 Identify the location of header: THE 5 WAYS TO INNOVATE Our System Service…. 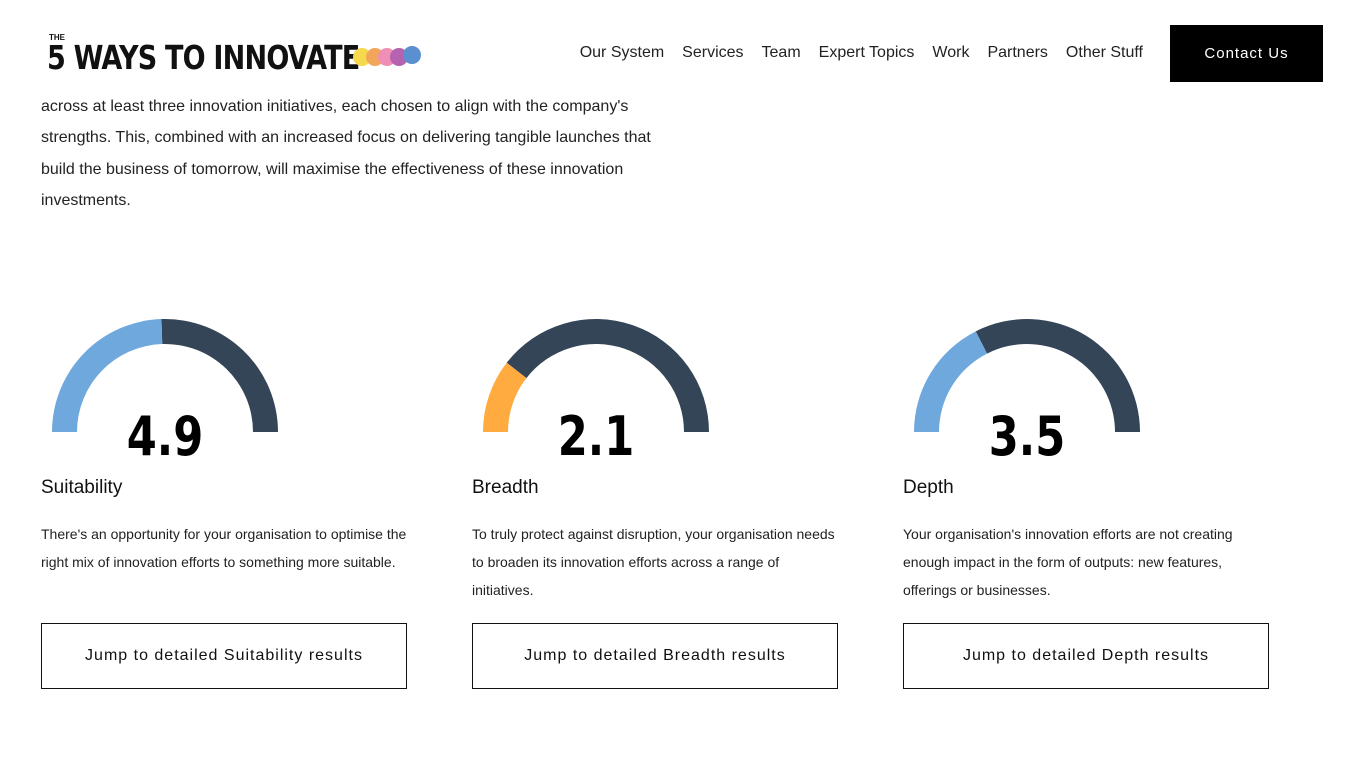
(682, 47).